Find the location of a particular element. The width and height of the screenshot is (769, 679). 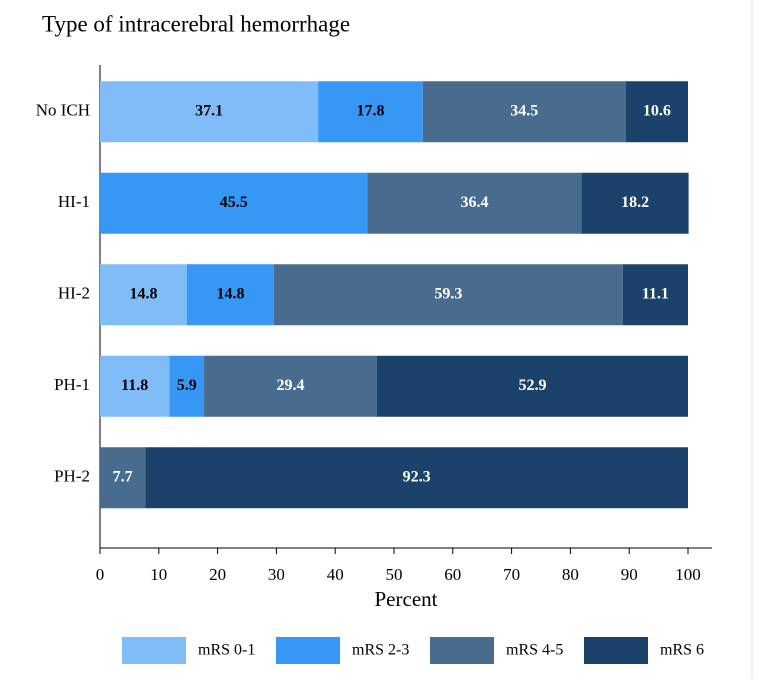

data-label: 11.8 is located at coordinates (134, 385).